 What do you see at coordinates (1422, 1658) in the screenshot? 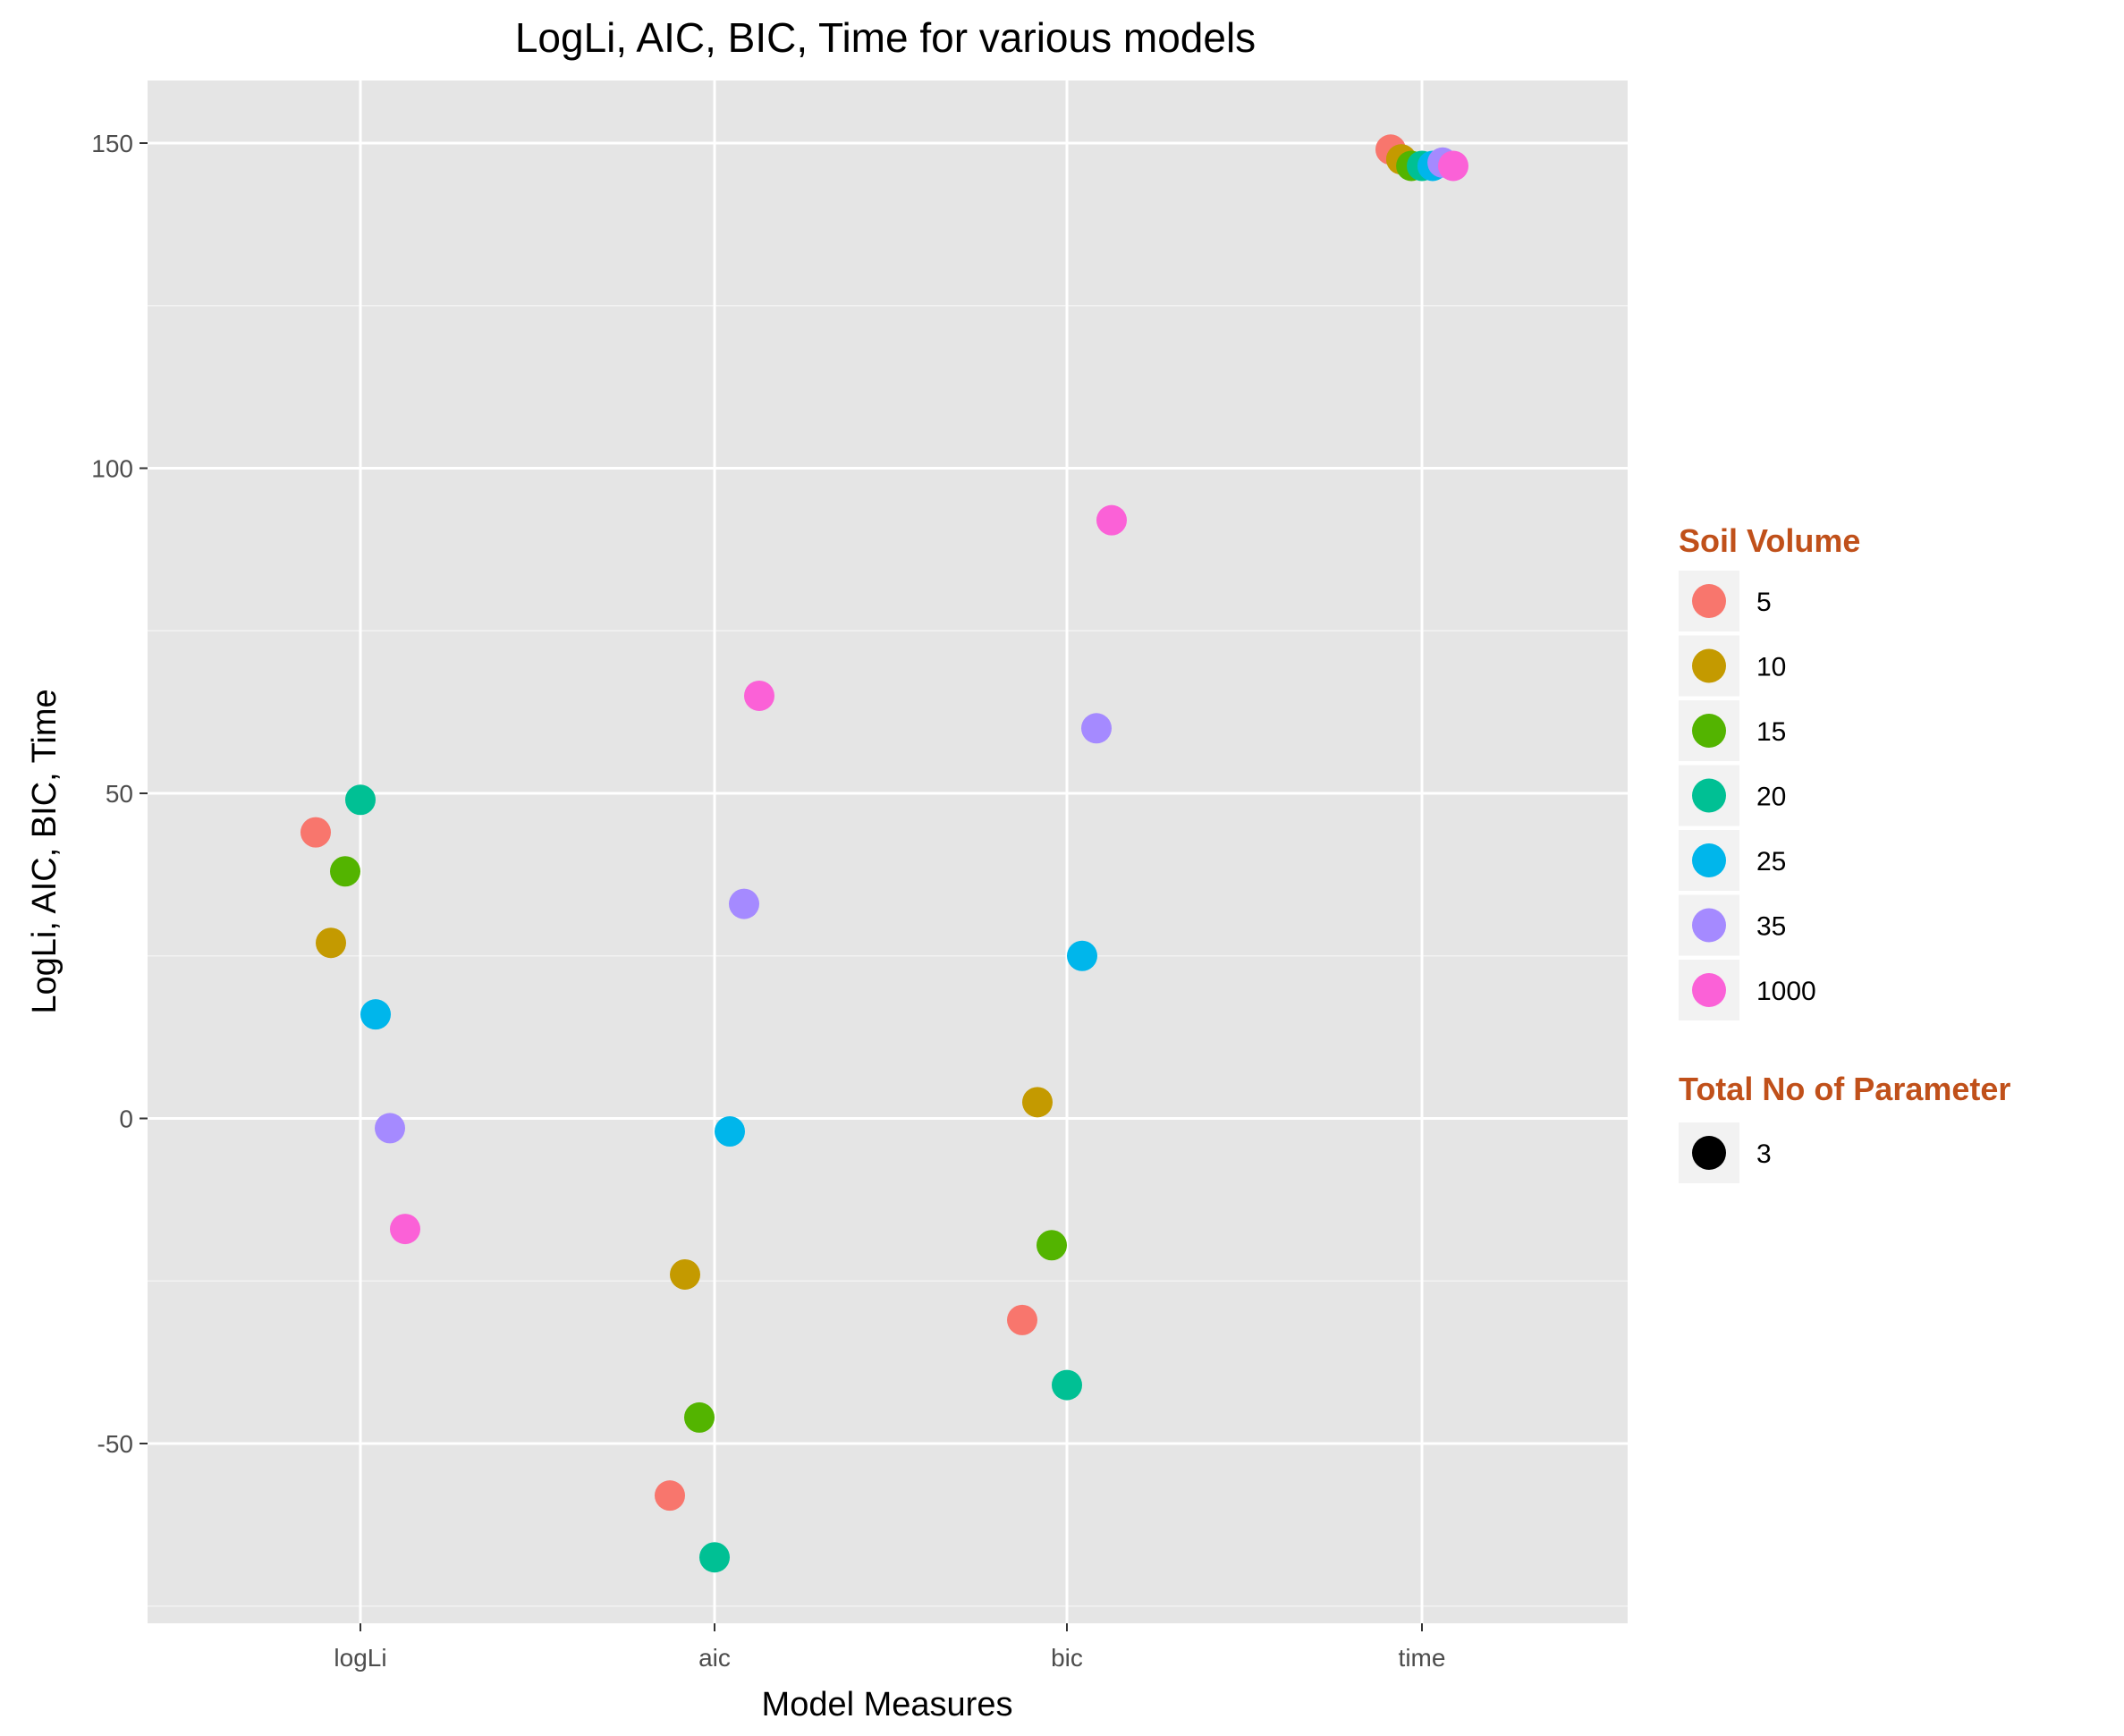
I see `x-tick-label: time` at bounding box center [1422, 1658].